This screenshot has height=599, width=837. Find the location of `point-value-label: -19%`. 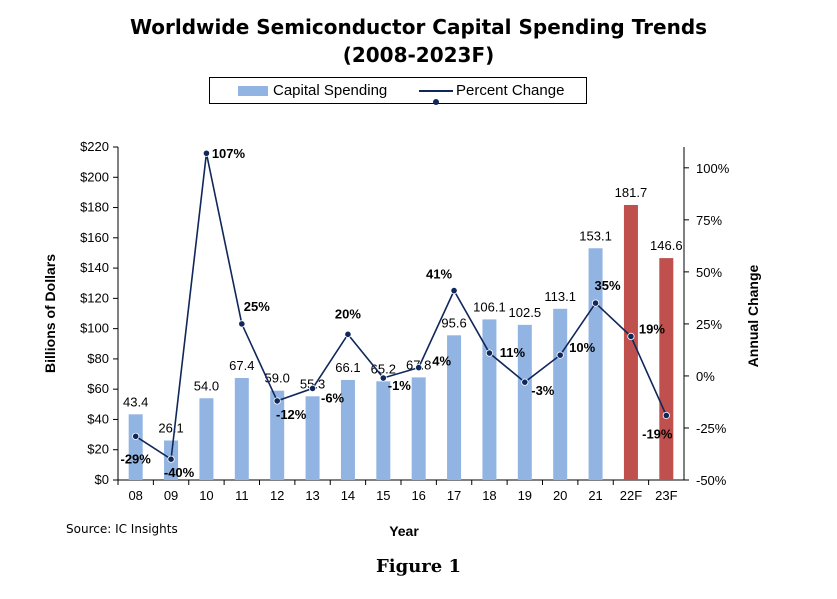

point-value-label: -19% is located at coordinates (657, 433).